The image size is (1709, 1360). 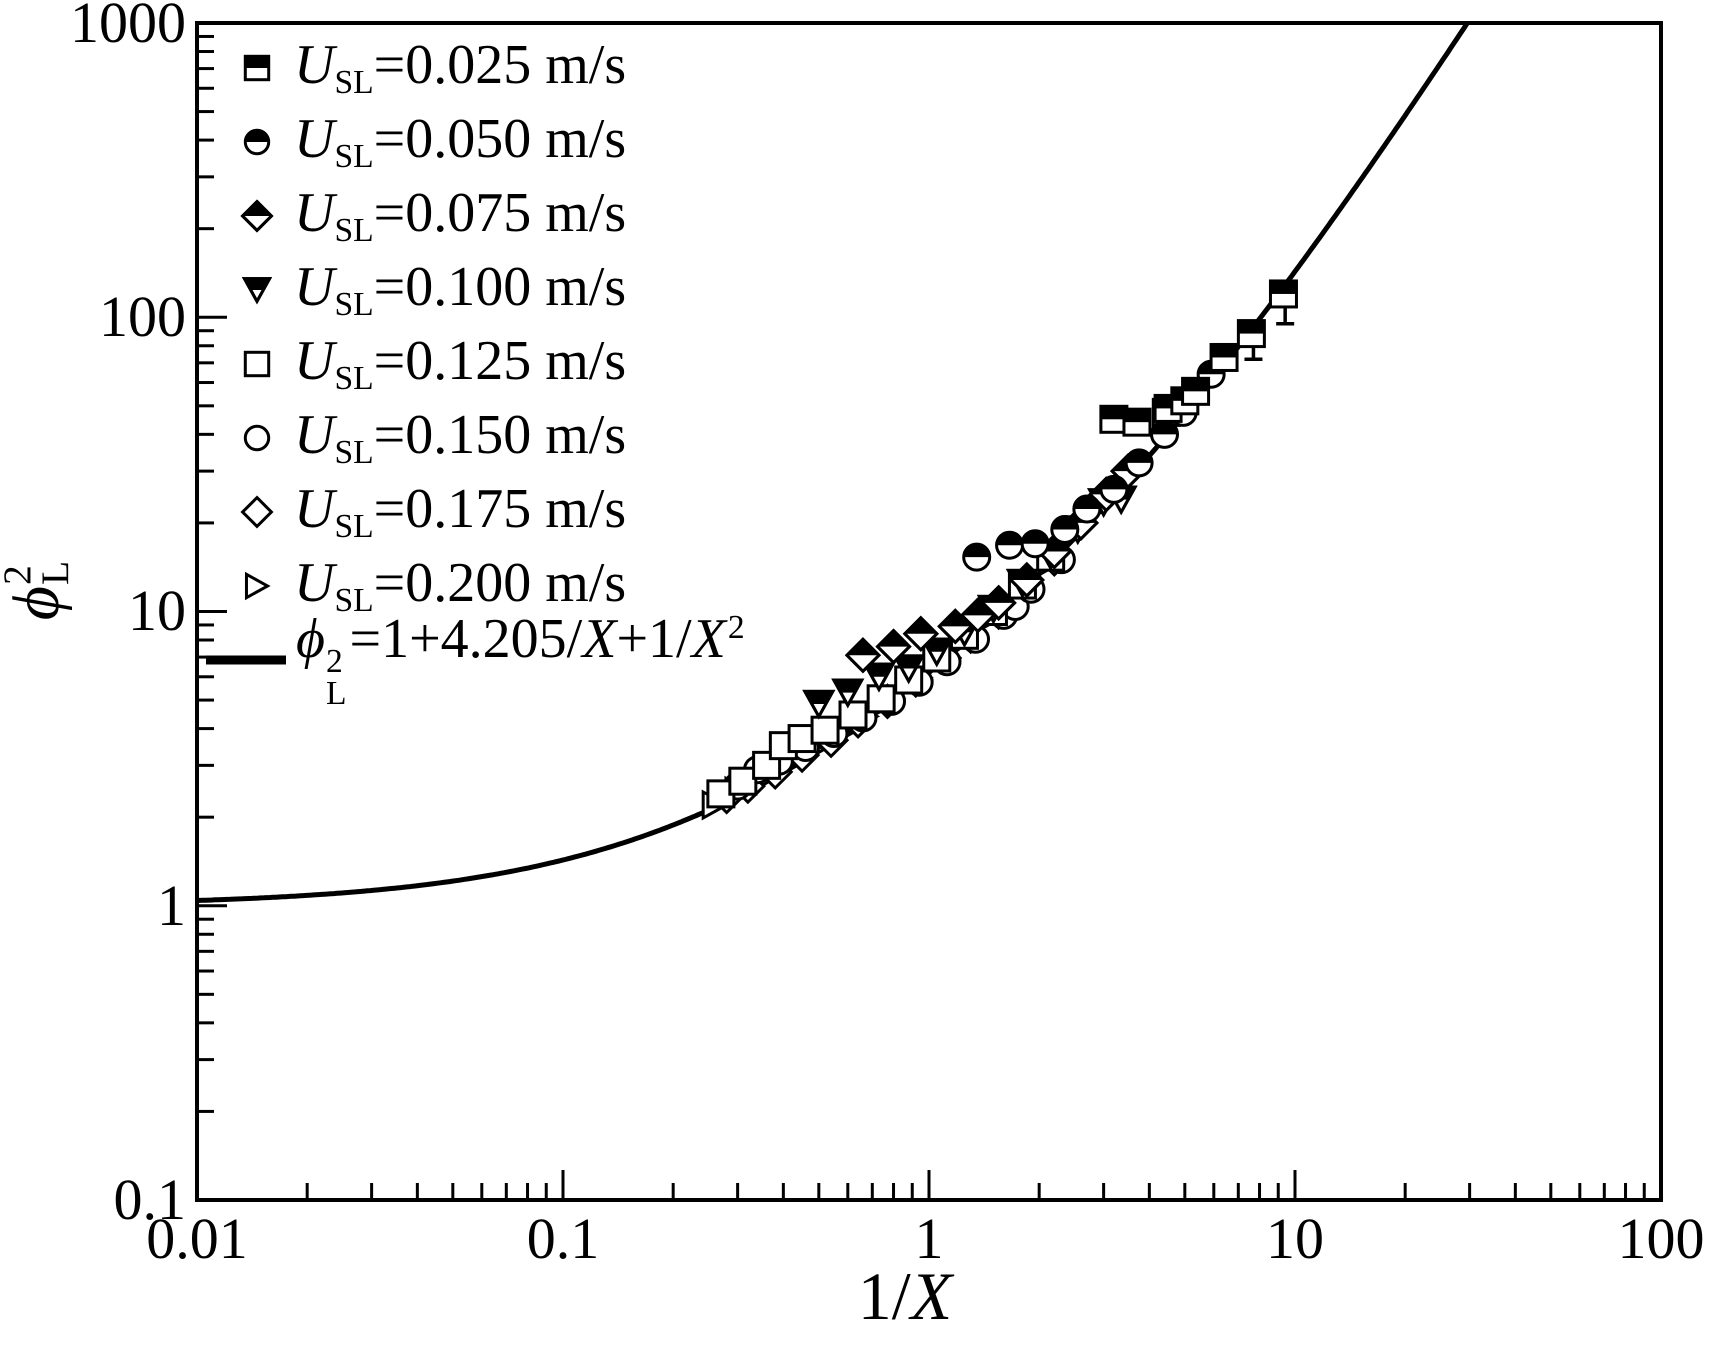 What do you see at coordinates (1198, 358) in the screenshot?
I see `series-0.025` at bounding box center [1198, 358].